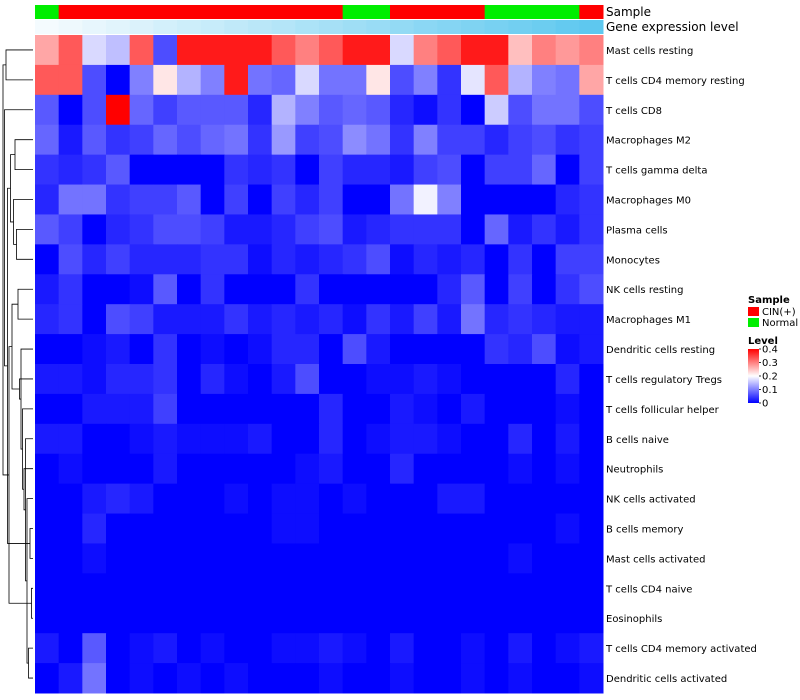 This screenshot has width=800, height=700. What do you see at coordinates (753, 322) in the screenshot?
I see `legend-swatch-normal` at bounding box center [753, 322].